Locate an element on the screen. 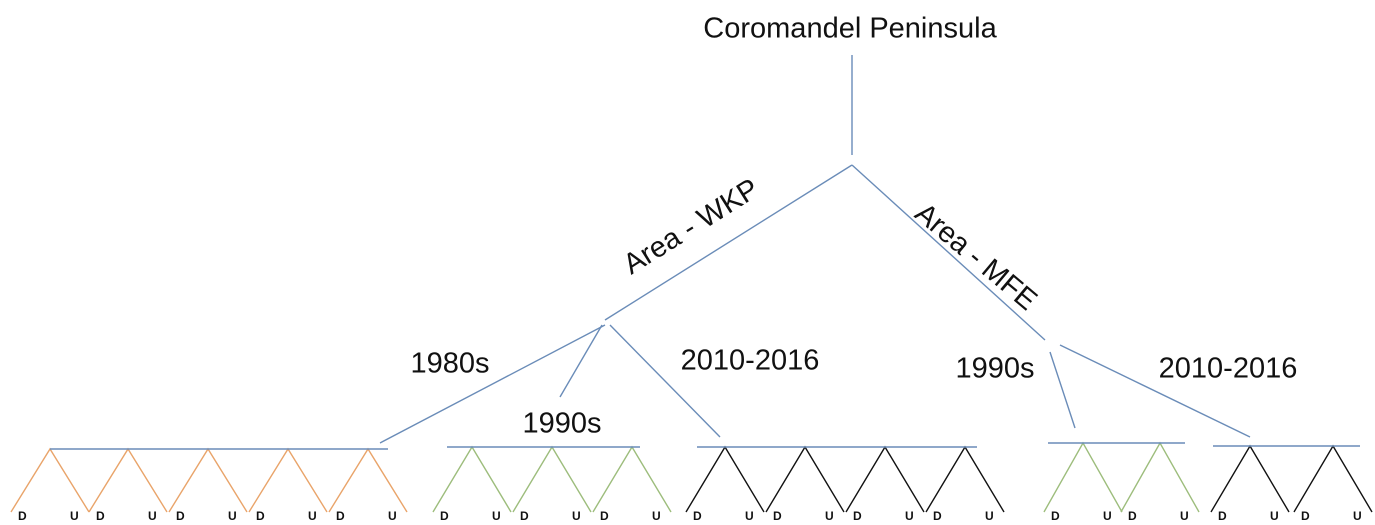 The width and height of the screenshot is (1375, 525). root-label: Coromandel Peninsula is located at coordinates (850, 29).